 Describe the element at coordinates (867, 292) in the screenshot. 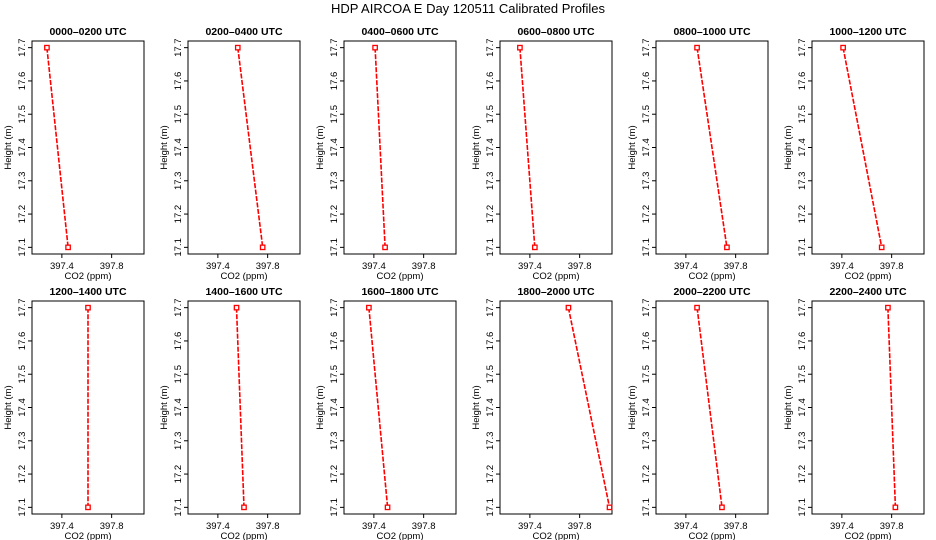

I see `panel-title: 2200–2400 UTC` at that location.